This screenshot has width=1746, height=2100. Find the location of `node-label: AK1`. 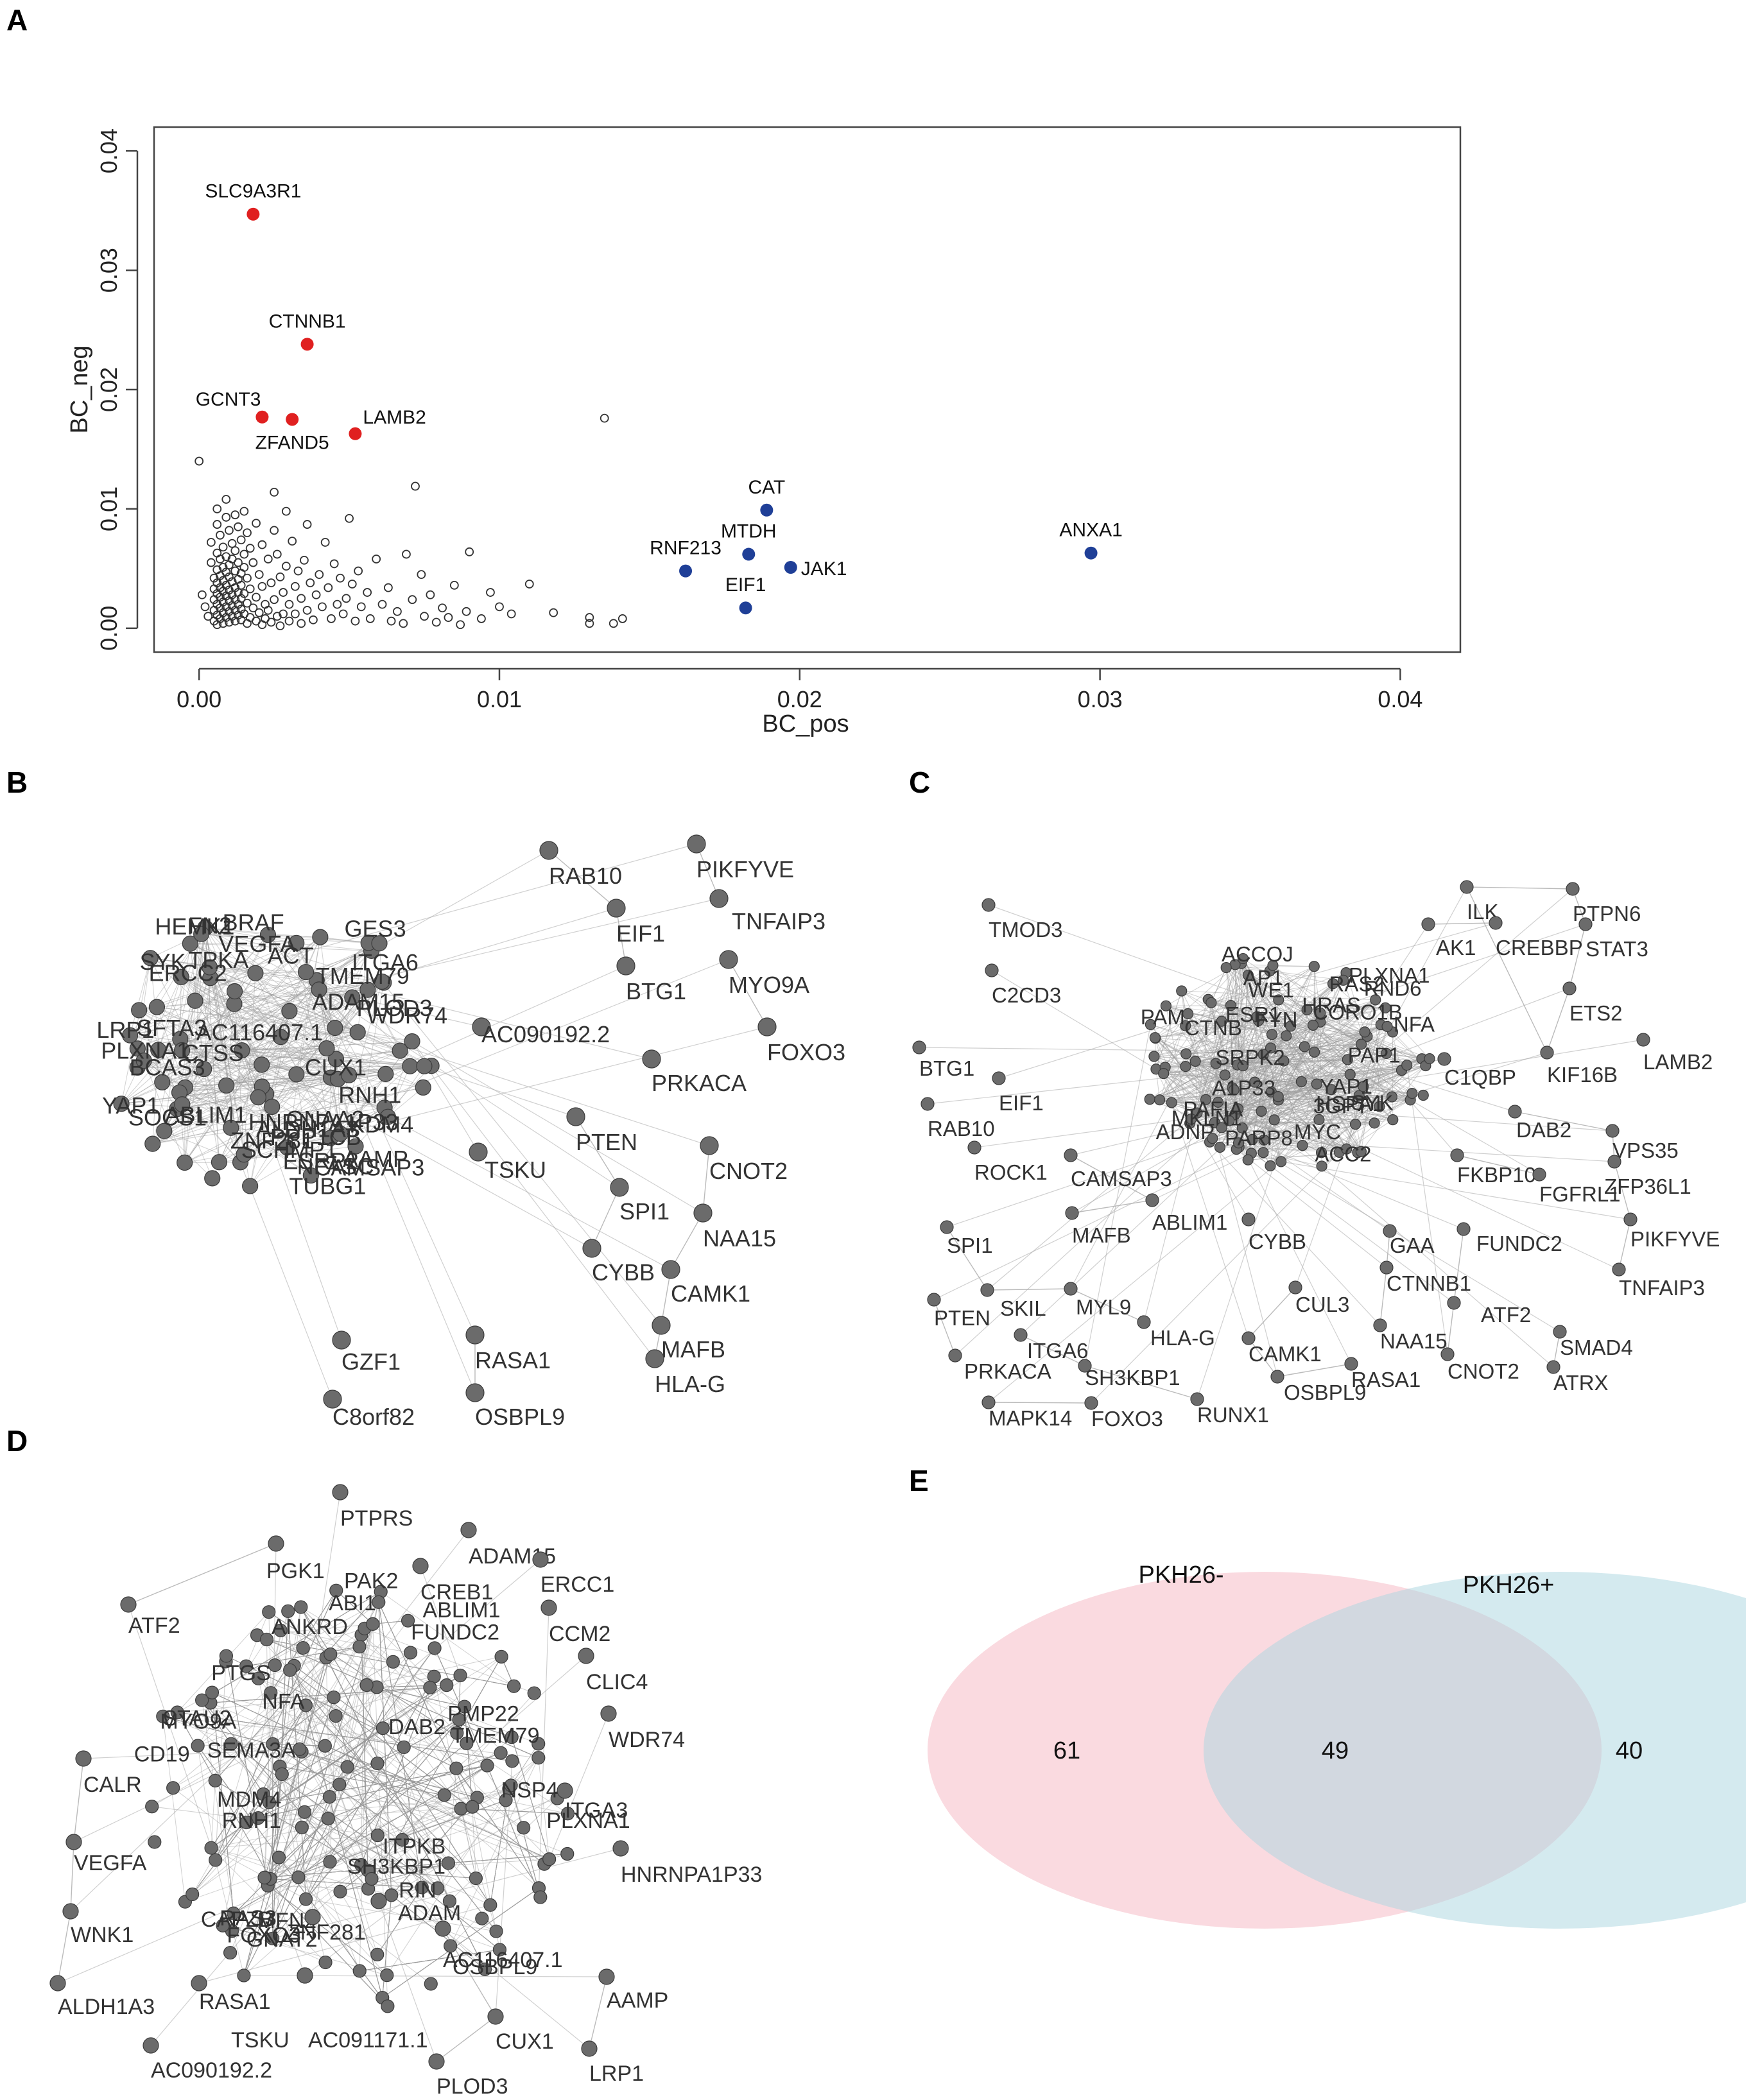

node-label: AK1 is located at coordinates (1456, 948).